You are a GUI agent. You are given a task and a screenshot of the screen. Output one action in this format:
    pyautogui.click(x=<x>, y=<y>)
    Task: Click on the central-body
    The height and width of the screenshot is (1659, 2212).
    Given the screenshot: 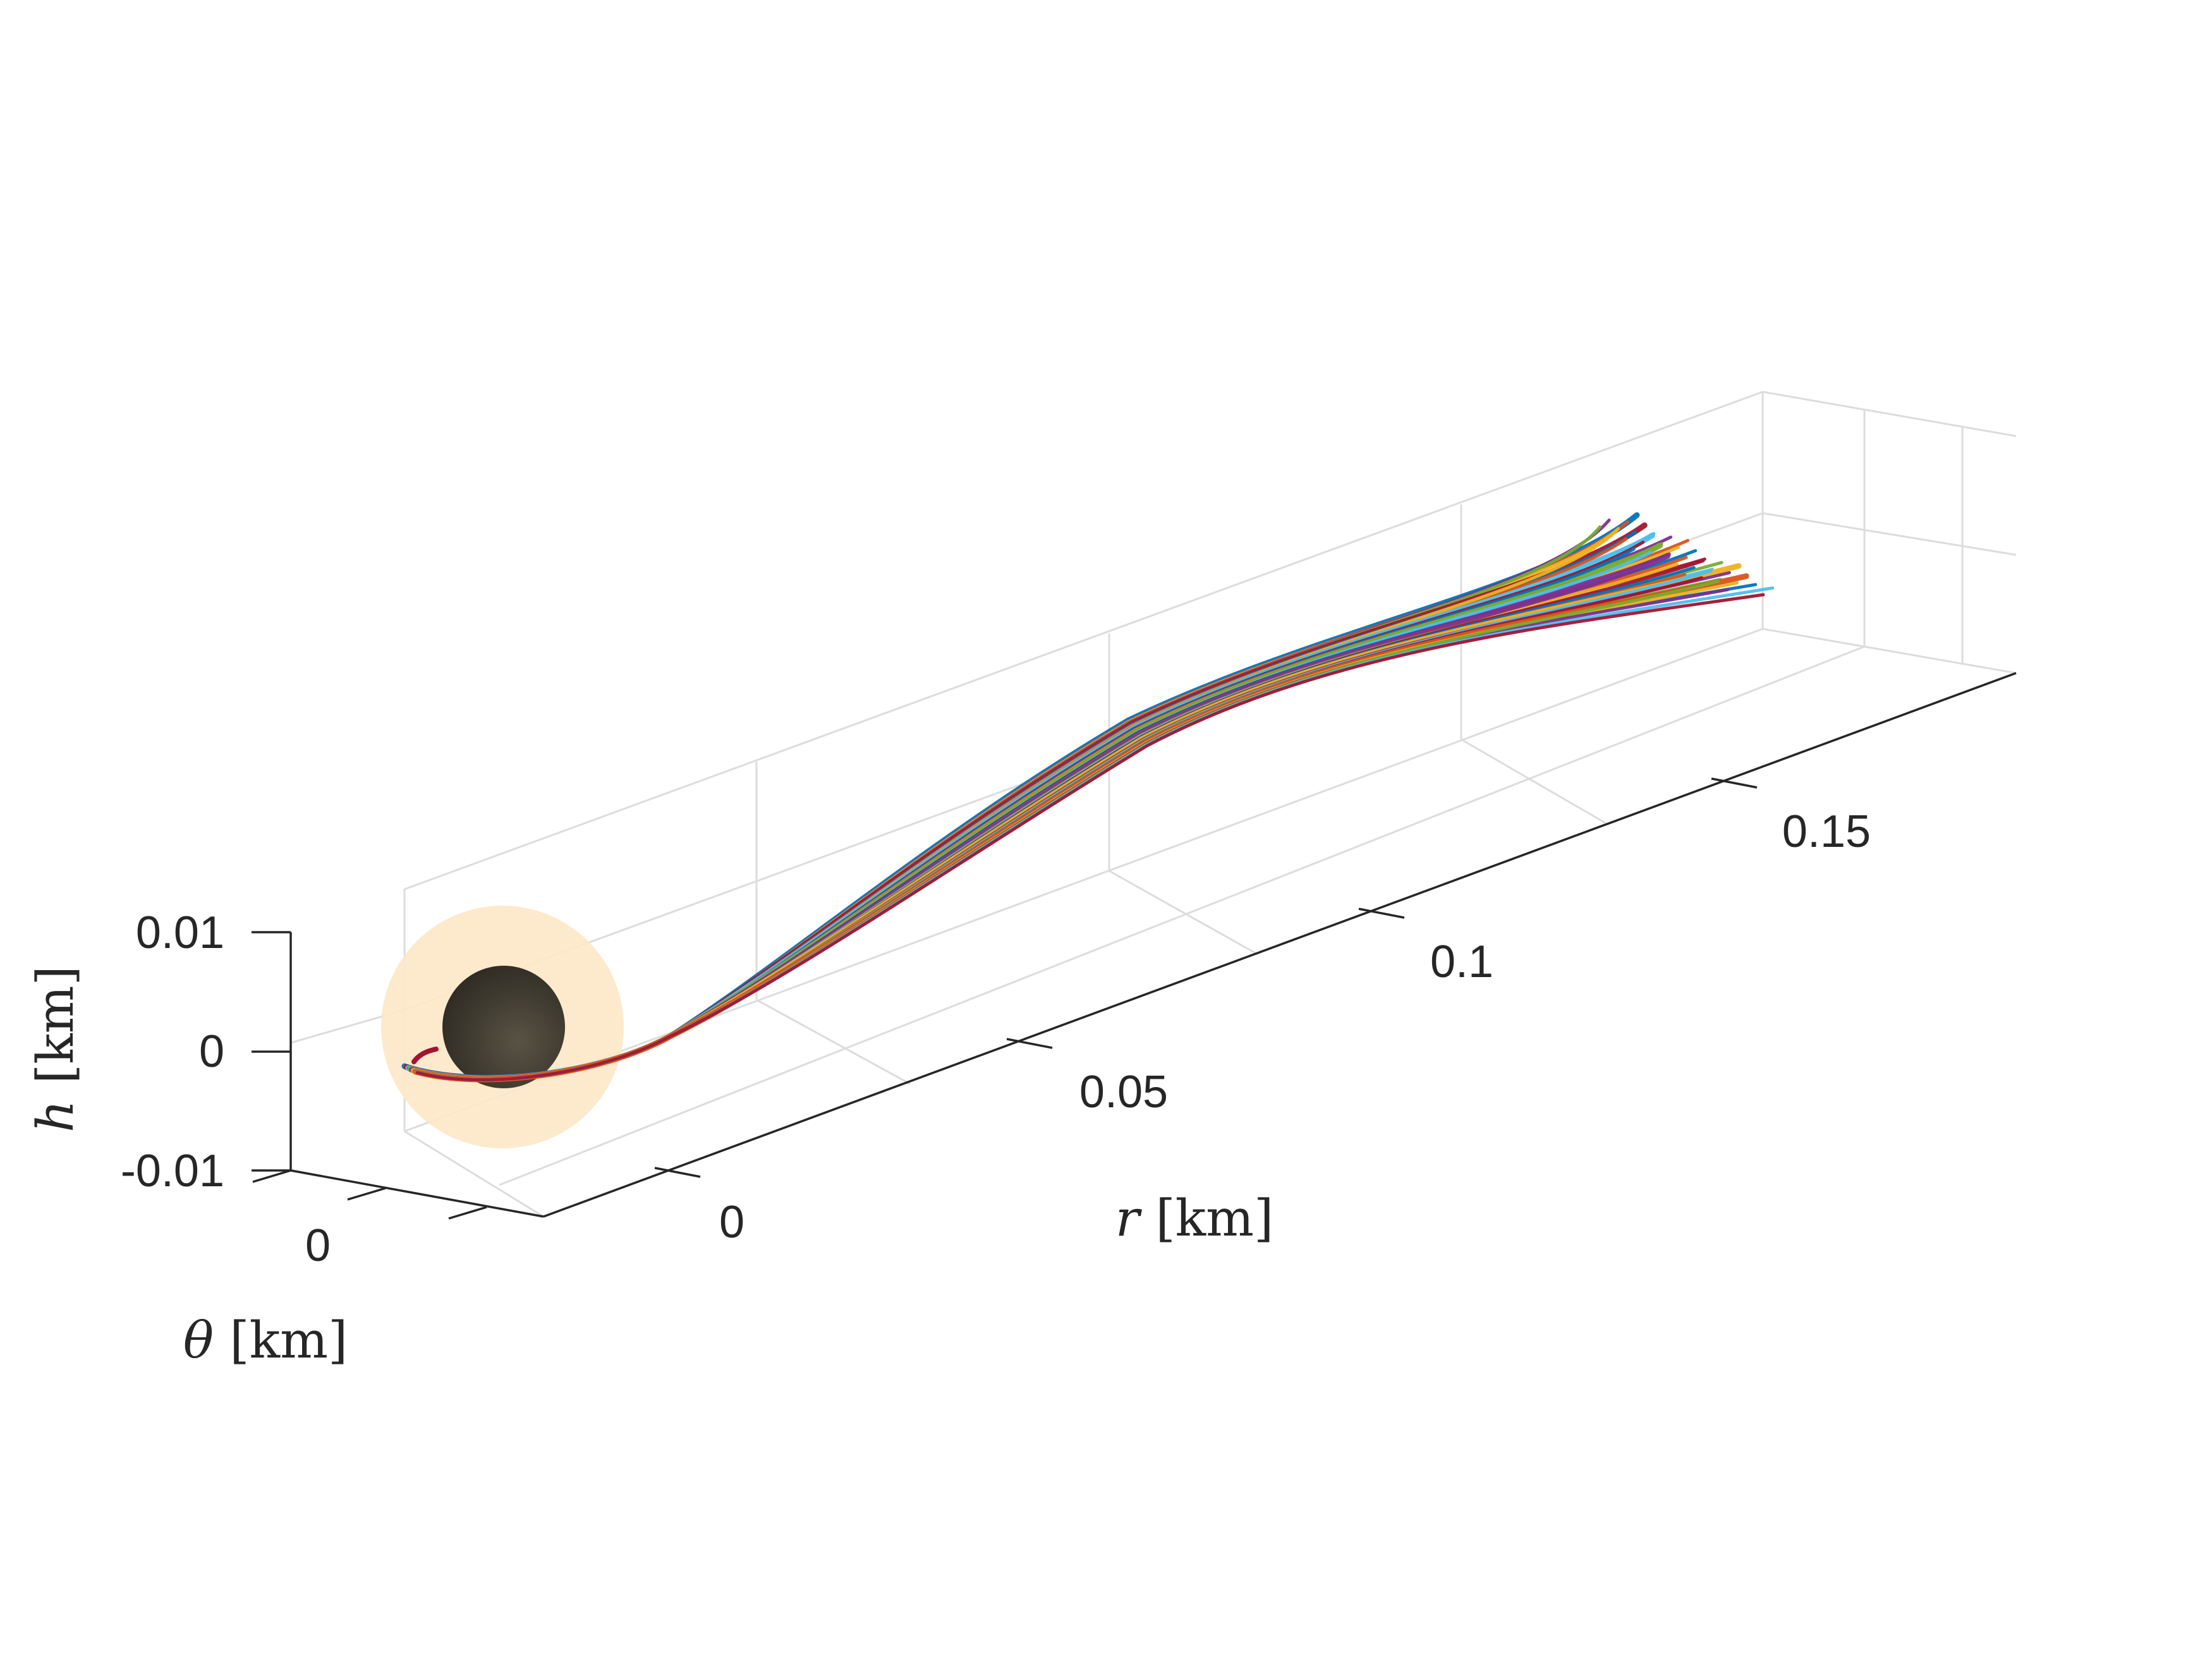 What is the action you would take?
    pyautogui.click(x=503, y=1027)
    